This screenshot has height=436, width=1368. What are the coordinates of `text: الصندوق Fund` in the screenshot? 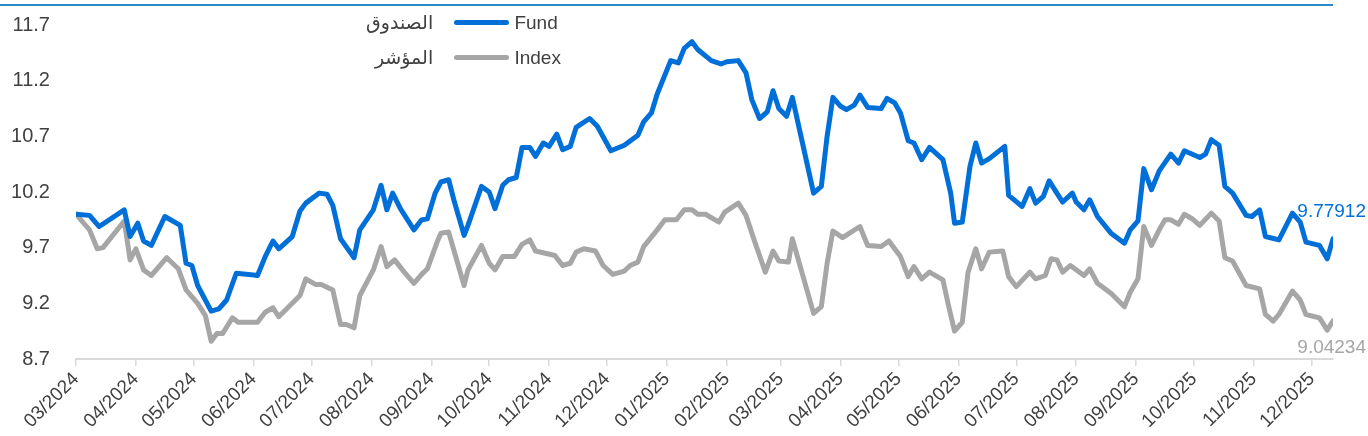 It's located at (462, 22).